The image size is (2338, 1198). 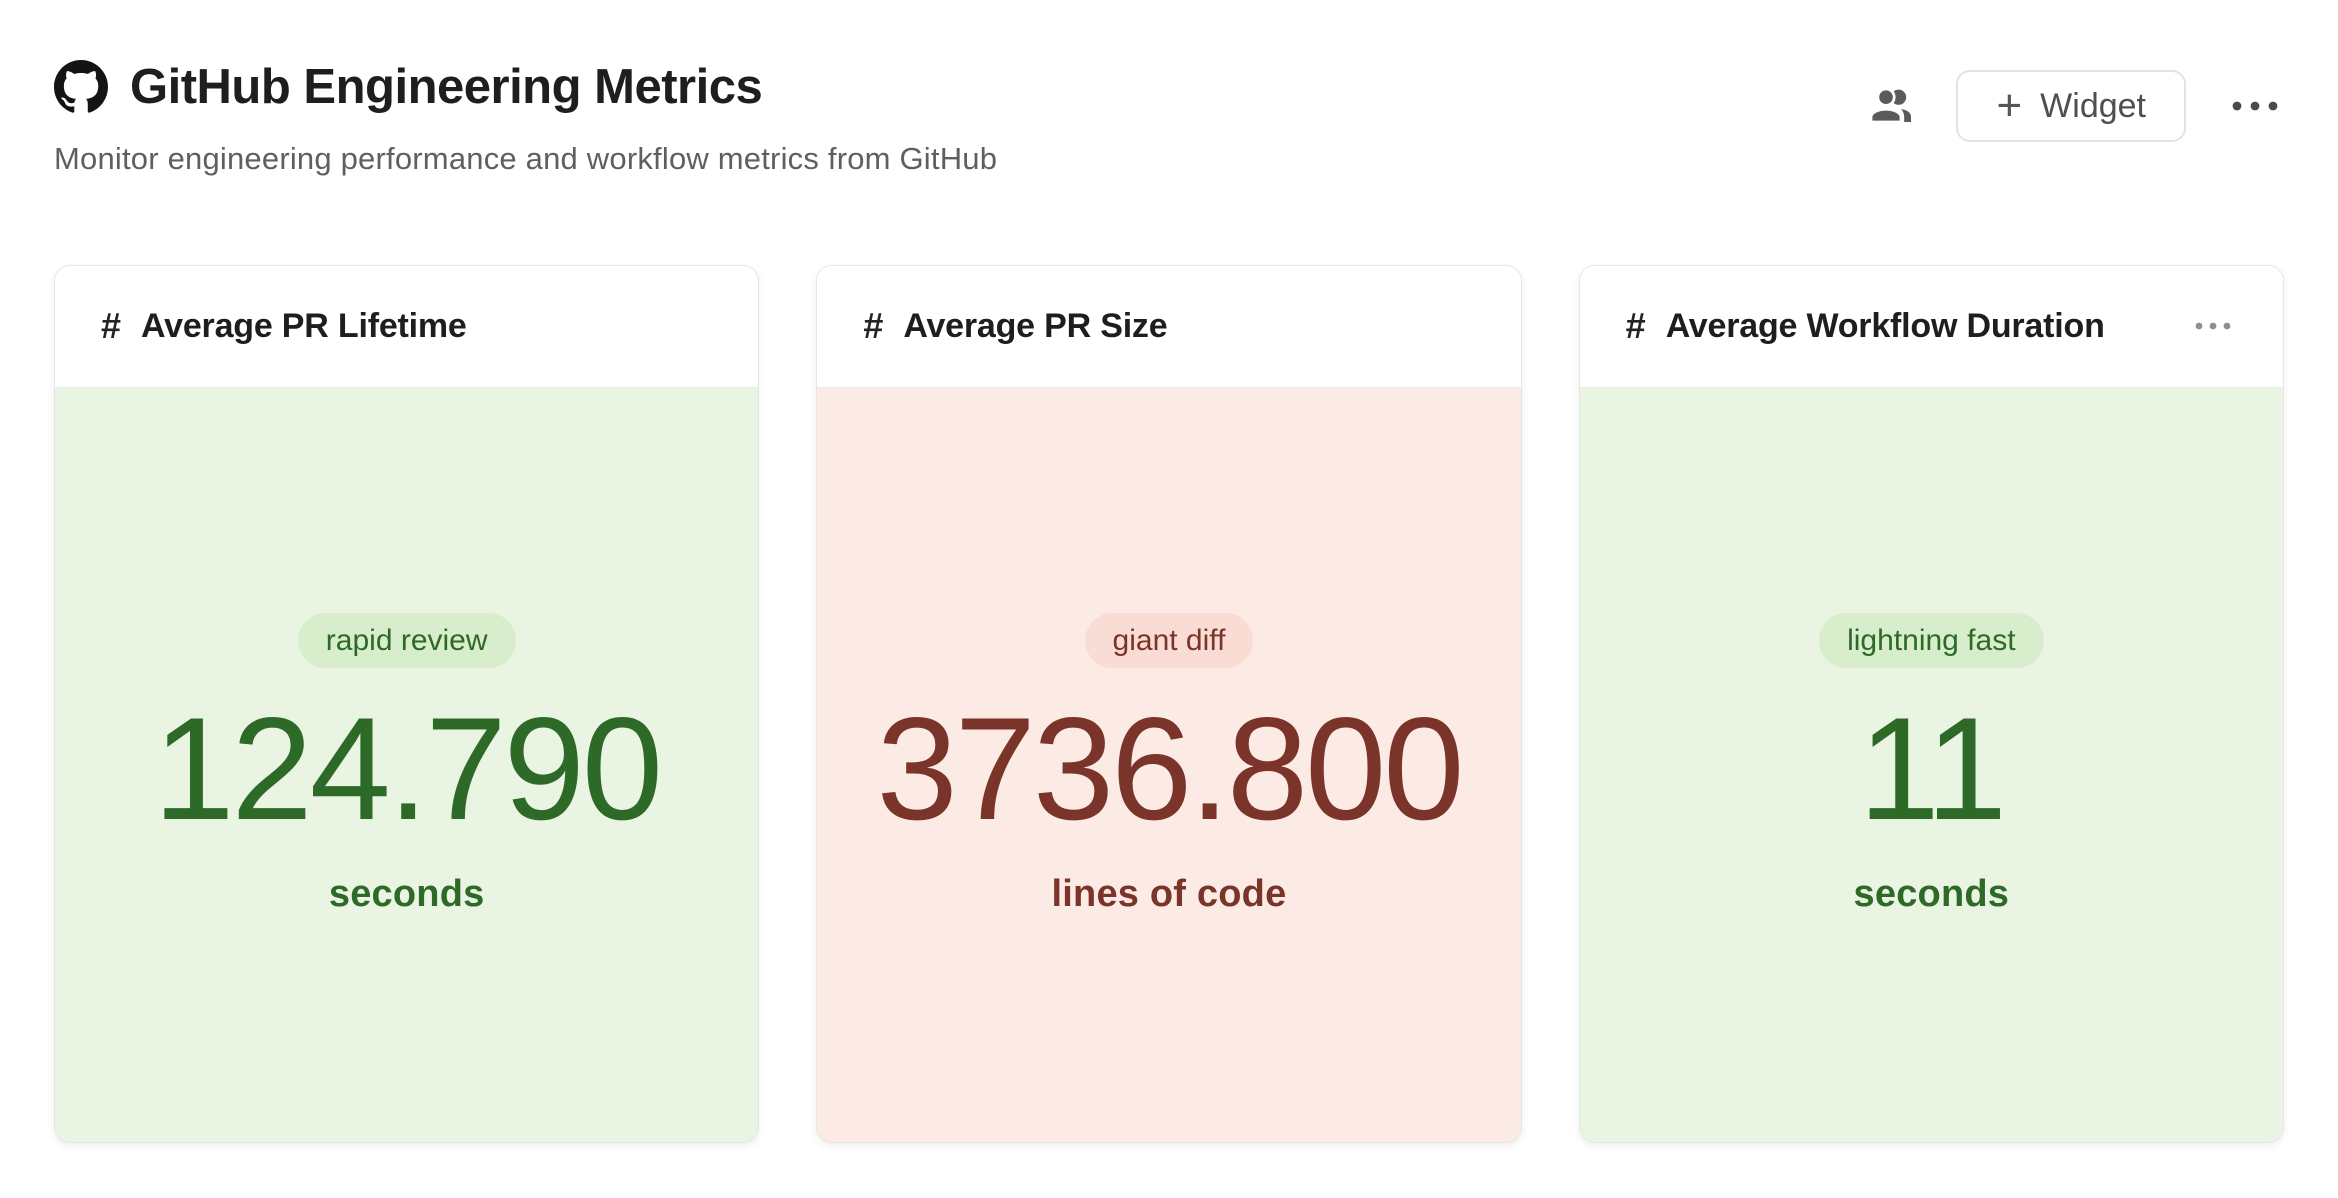 What do you see at coordinates (1169, 326) in the screenshot?
I see `card-header: # Average PR Size` at bounding box center [1169, 326].